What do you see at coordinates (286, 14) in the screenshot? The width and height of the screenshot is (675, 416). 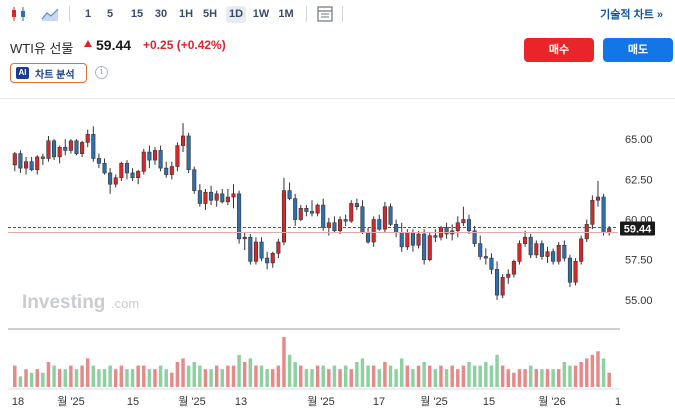 I see `timeframe-1mo: 1M` at bounding box center [286, 14].